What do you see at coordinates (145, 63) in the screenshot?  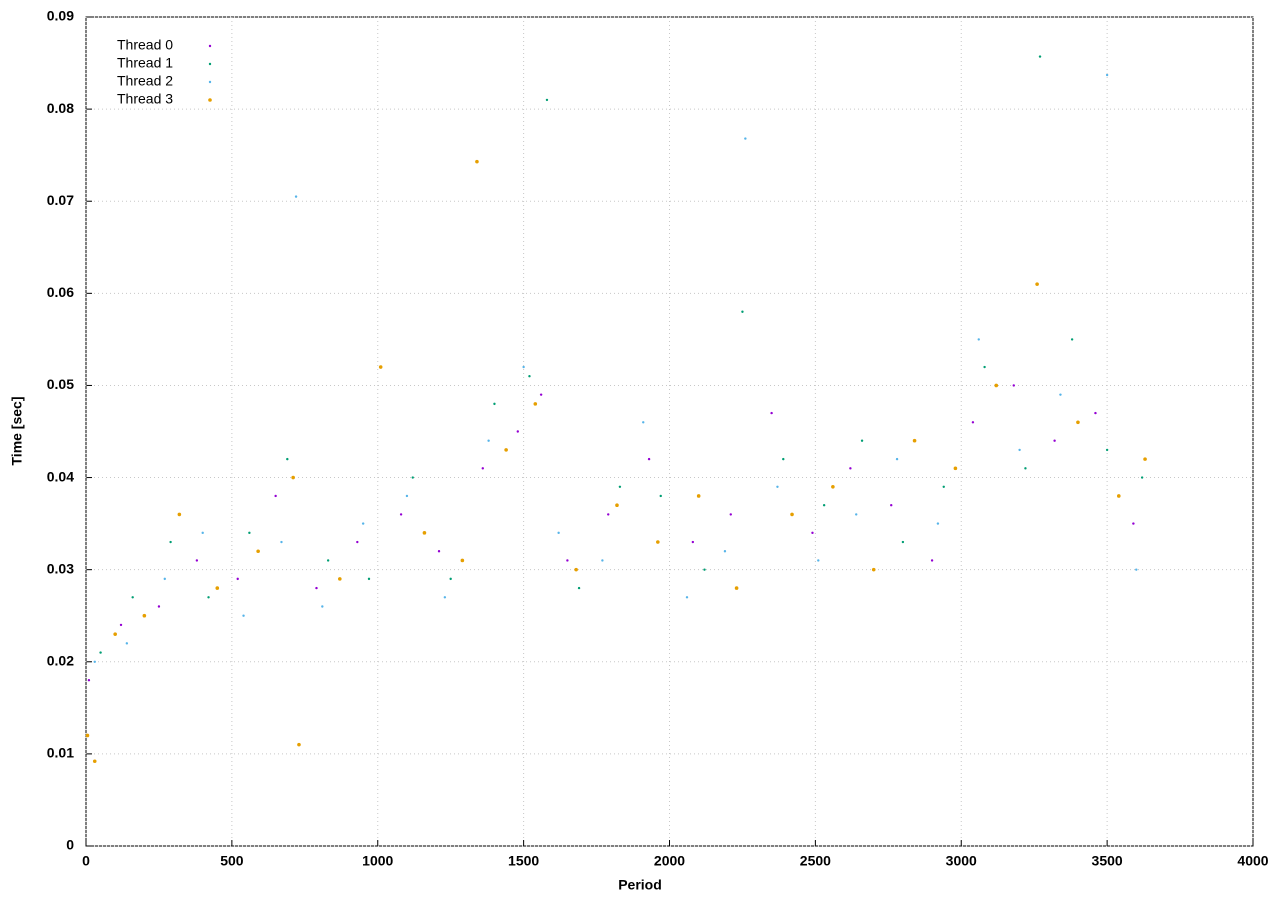 I see `legend-label: Thread 1` at bounding box center [145, 63].